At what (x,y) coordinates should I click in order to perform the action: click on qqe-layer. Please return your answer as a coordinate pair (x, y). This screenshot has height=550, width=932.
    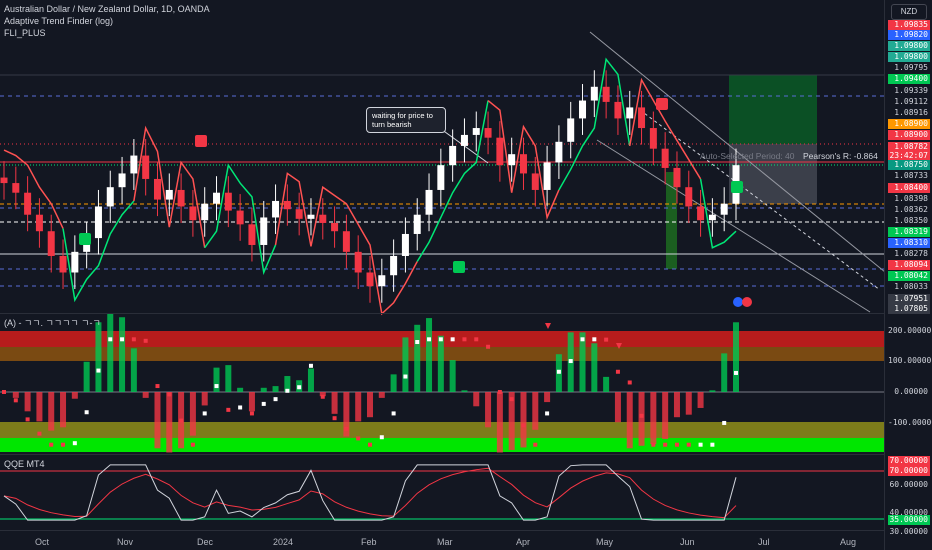
    Looking at the image, I should click on (370, 492).